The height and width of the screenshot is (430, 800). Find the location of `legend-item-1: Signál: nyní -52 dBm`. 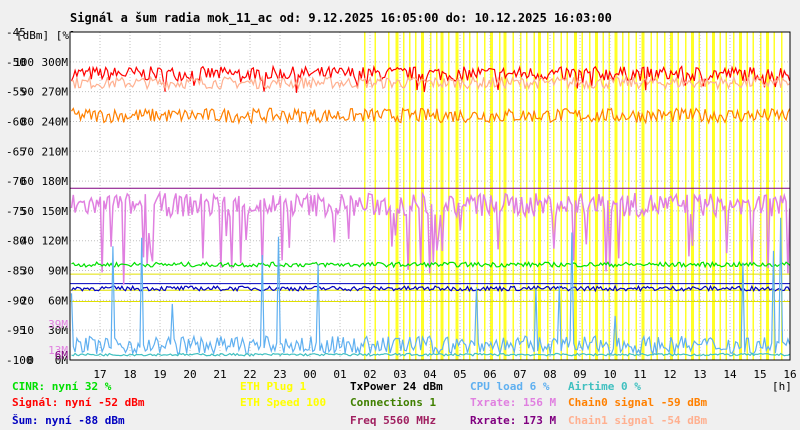

legend-item-1: Signál: nyní -52 dBm is located at coordinates (78, 402).